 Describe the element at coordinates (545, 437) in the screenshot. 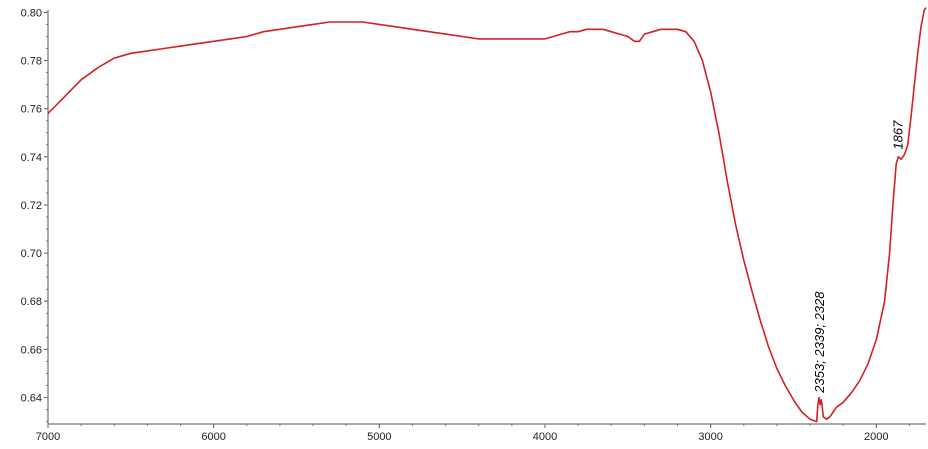

I see `x-tick-label: 4000` at that location.